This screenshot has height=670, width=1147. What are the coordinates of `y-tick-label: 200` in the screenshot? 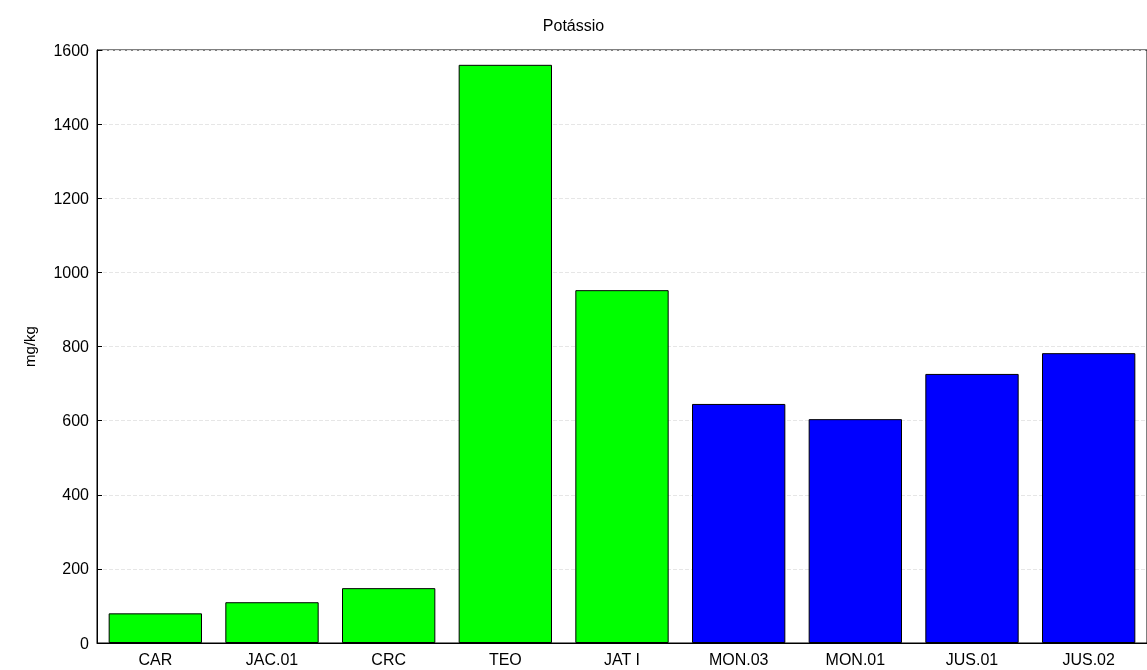 It's located at (76, 569).